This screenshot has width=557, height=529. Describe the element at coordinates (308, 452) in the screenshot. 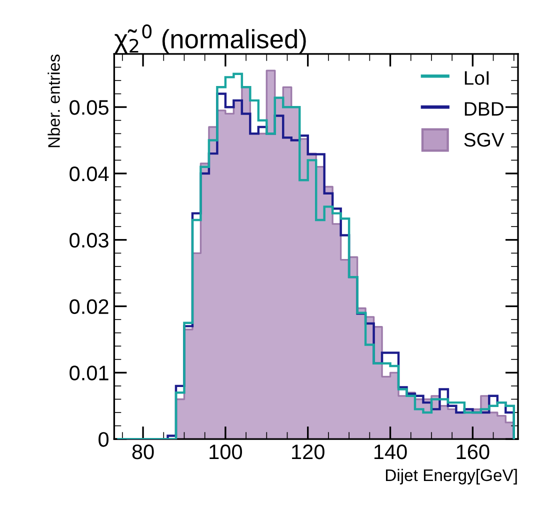

I see `x-tick-label: 120` at that location.